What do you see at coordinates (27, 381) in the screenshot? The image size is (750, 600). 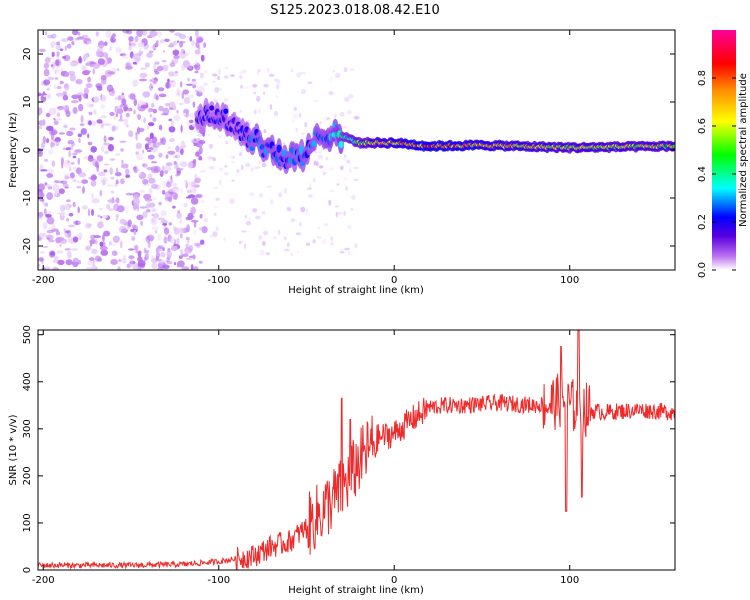 I see `y-tick-label: 400` at bounding box center [27, 381].